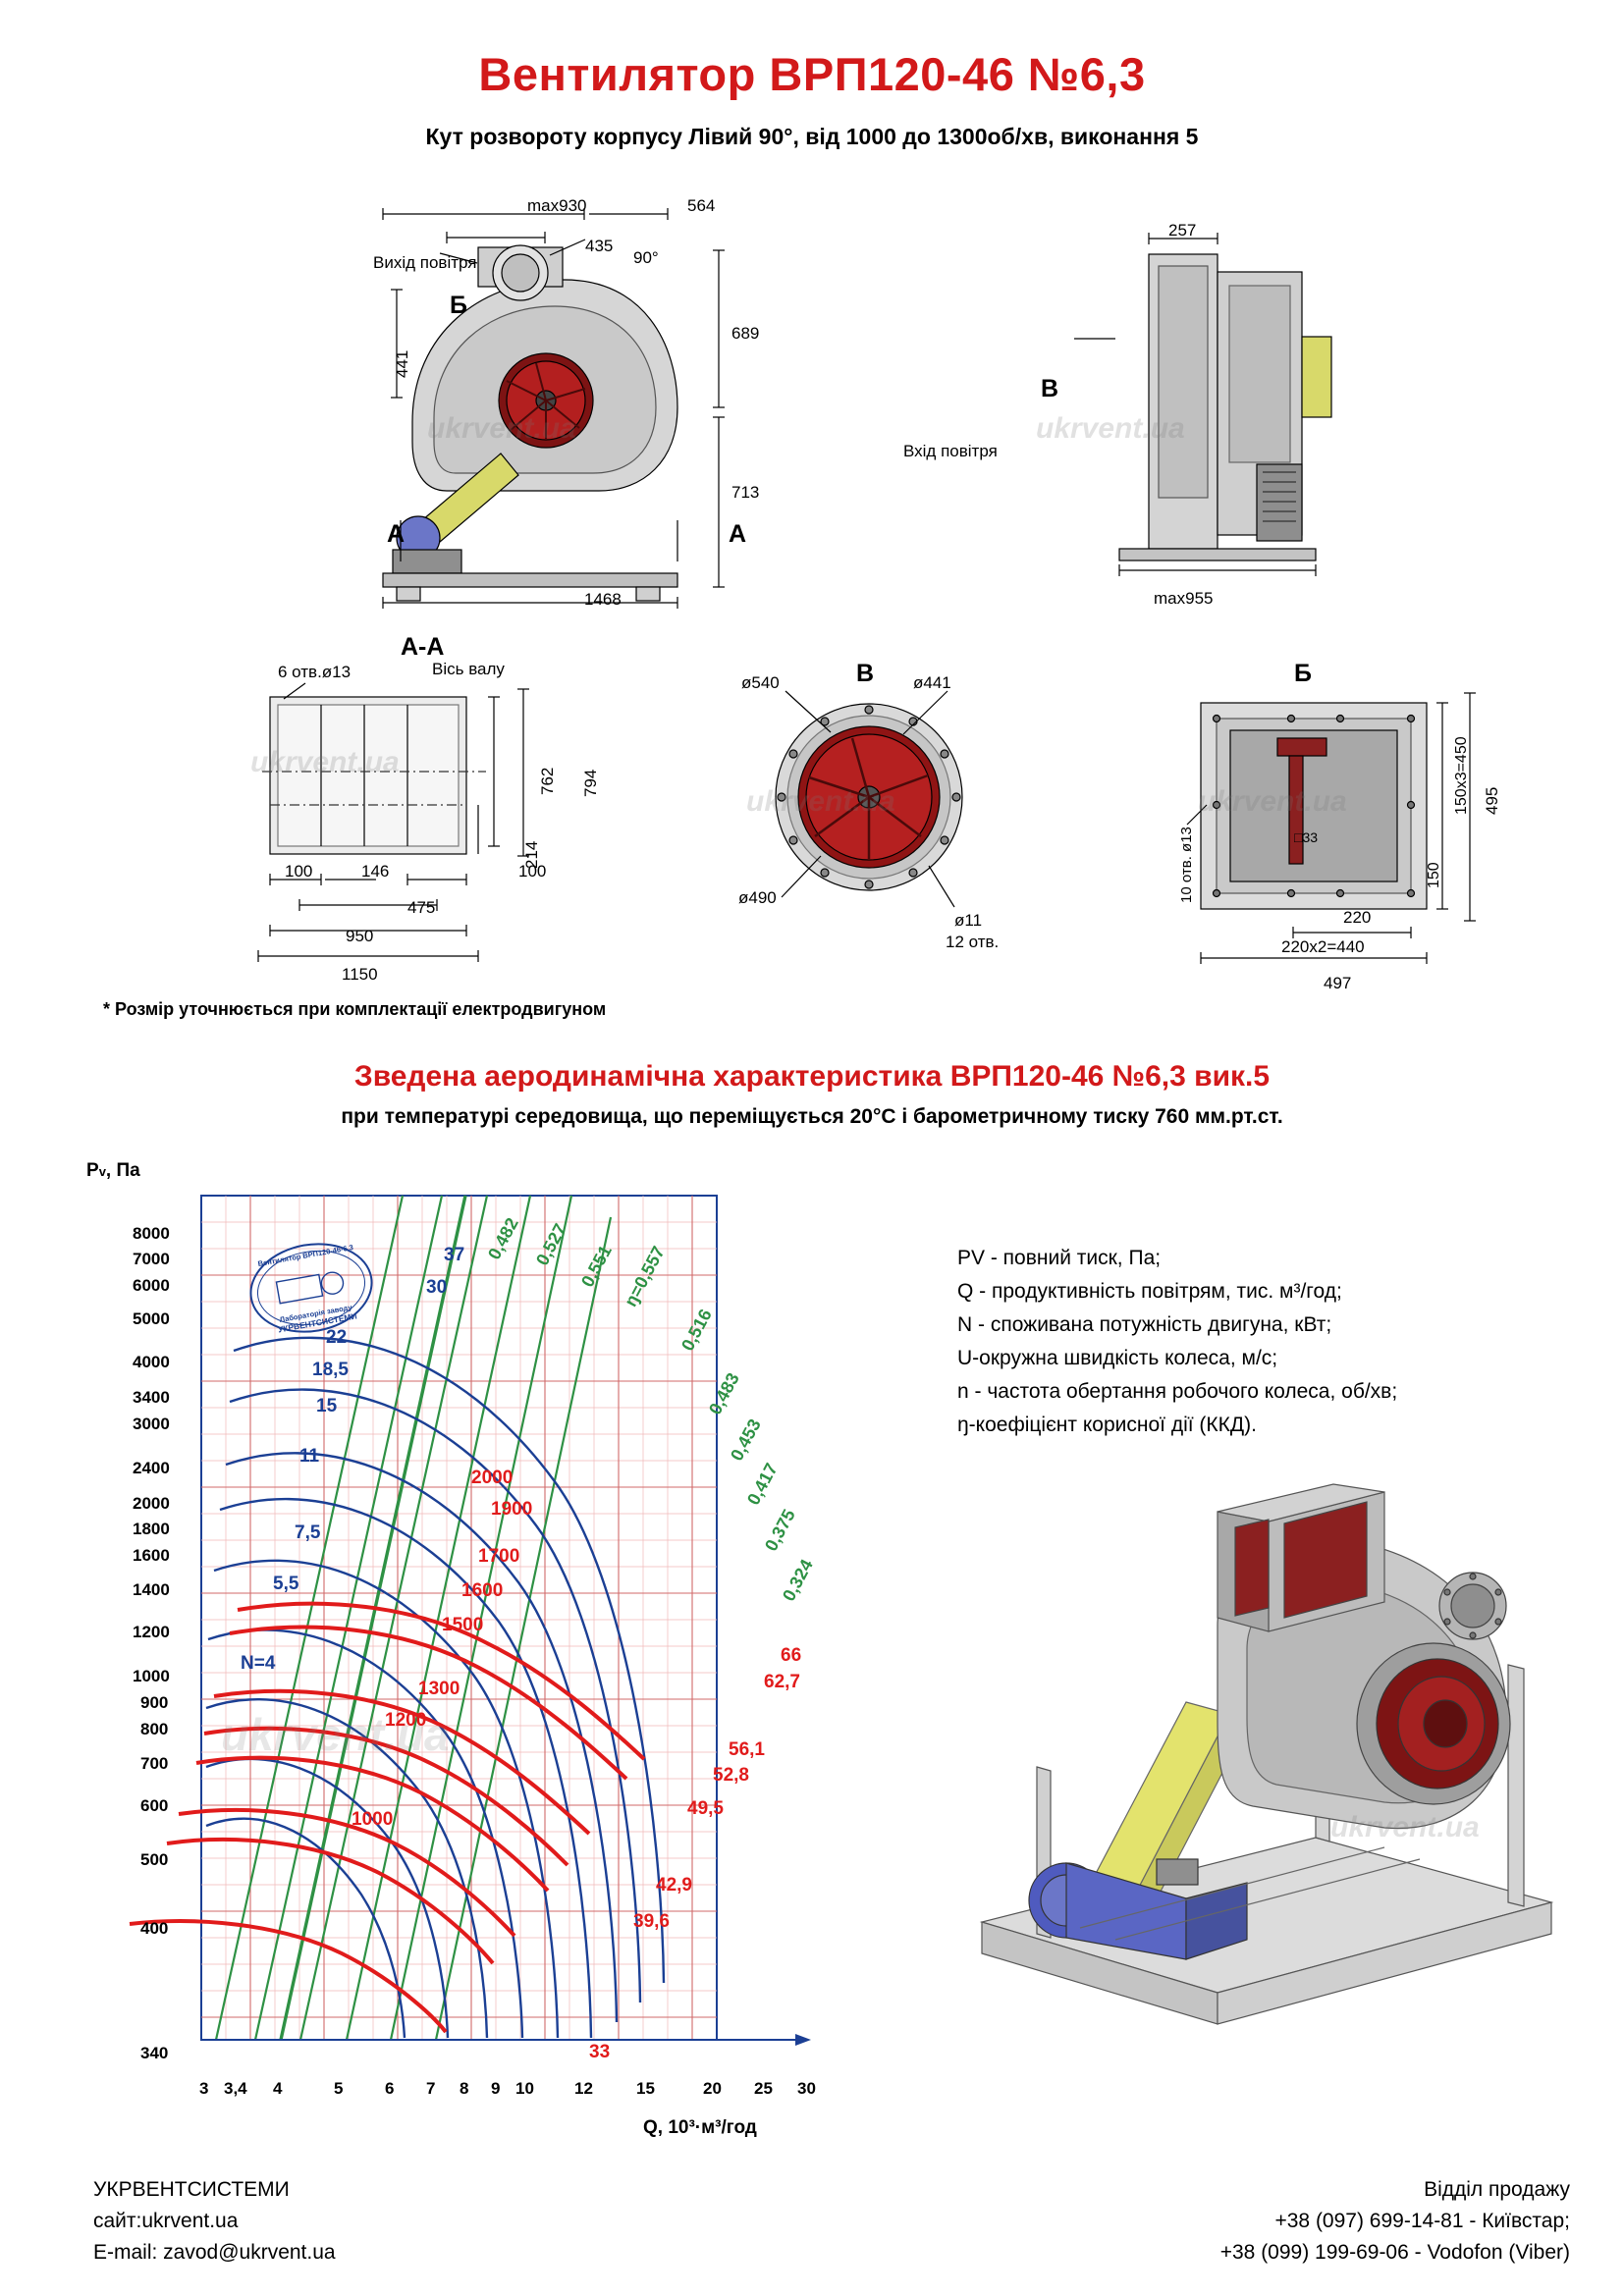 The image size is (1624, 2296). I want to click on ytick-3000: 3000, so click(151, 1424).